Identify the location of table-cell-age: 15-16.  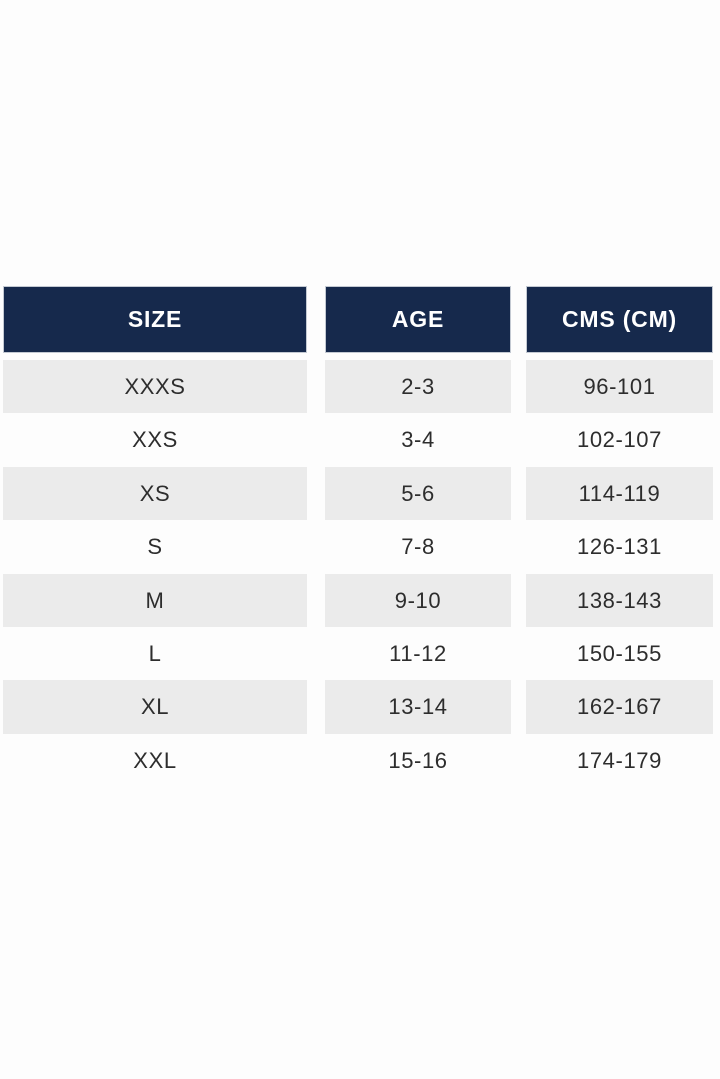
(418, 760).